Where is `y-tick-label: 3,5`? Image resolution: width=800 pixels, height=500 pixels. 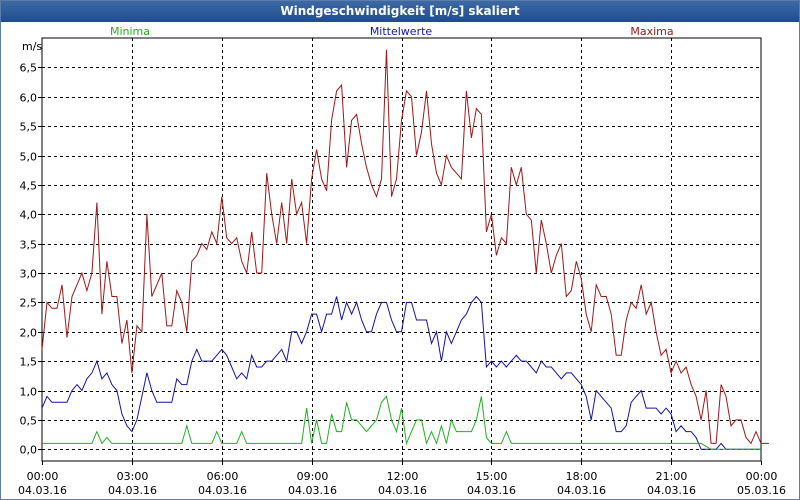 y-tick-label: 3,5 is located at coordinates (29, 245).